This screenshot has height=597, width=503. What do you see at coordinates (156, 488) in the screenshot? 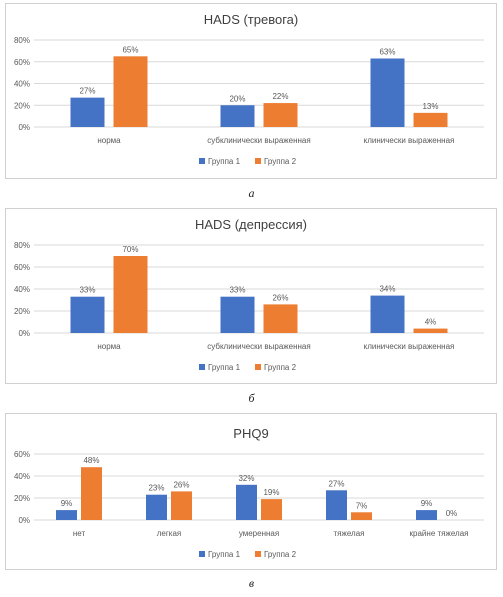
I see `data-label: 23%` at bounding box center [156, 488].